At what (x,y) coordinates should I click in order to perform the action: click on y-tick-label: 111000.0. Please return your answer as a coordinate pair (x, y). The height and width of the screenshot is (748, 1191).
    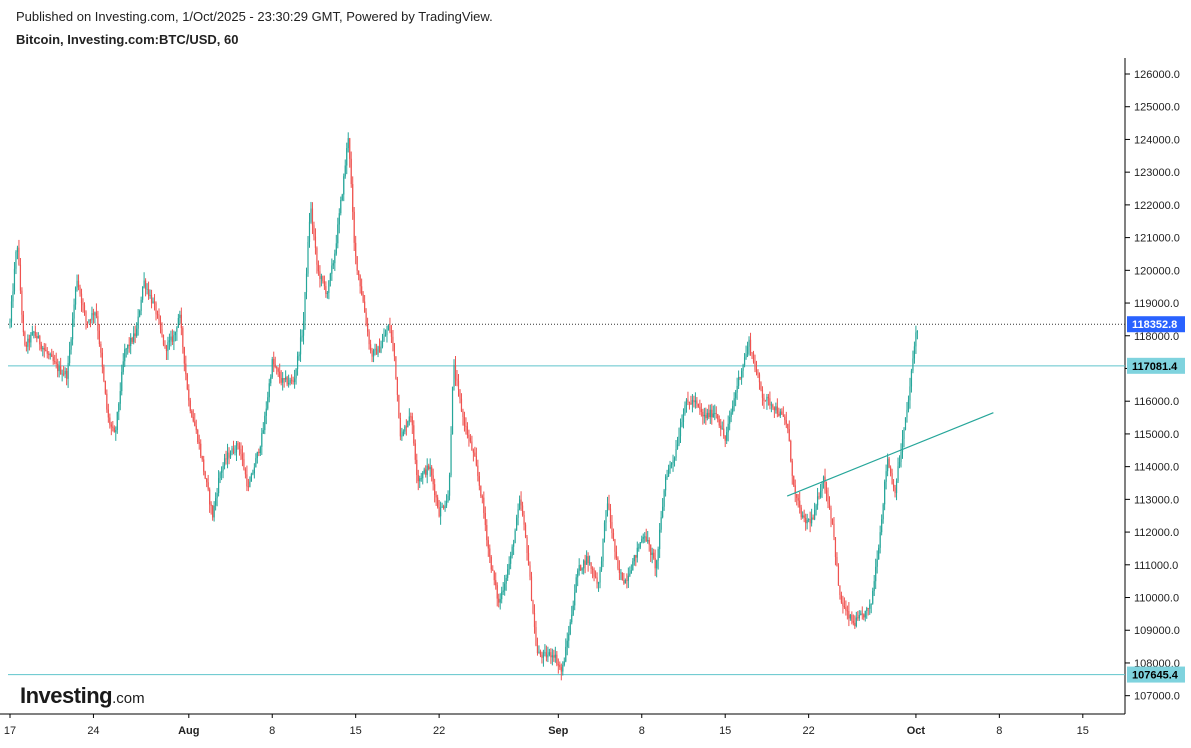
    Looking at the image, I should click on (1156, 566).